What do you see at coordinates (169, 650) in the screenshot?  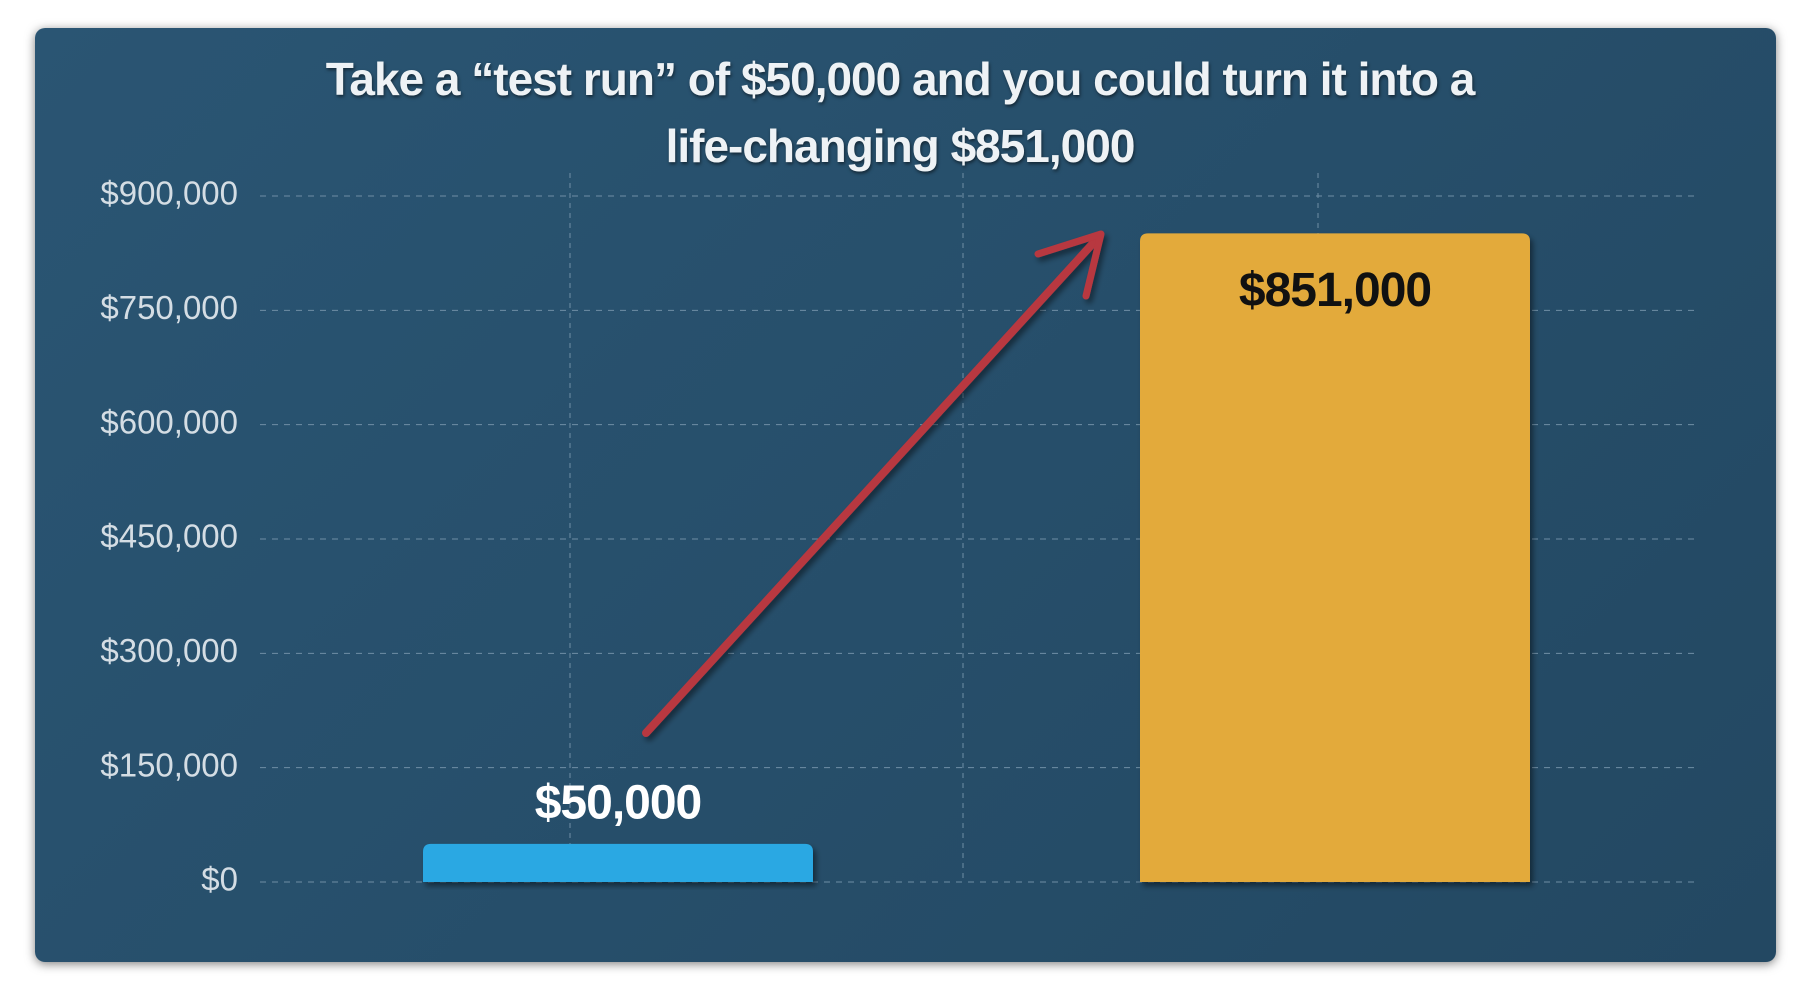 I see `y-tick-label: $300,000` at bounding box center [169, 650].